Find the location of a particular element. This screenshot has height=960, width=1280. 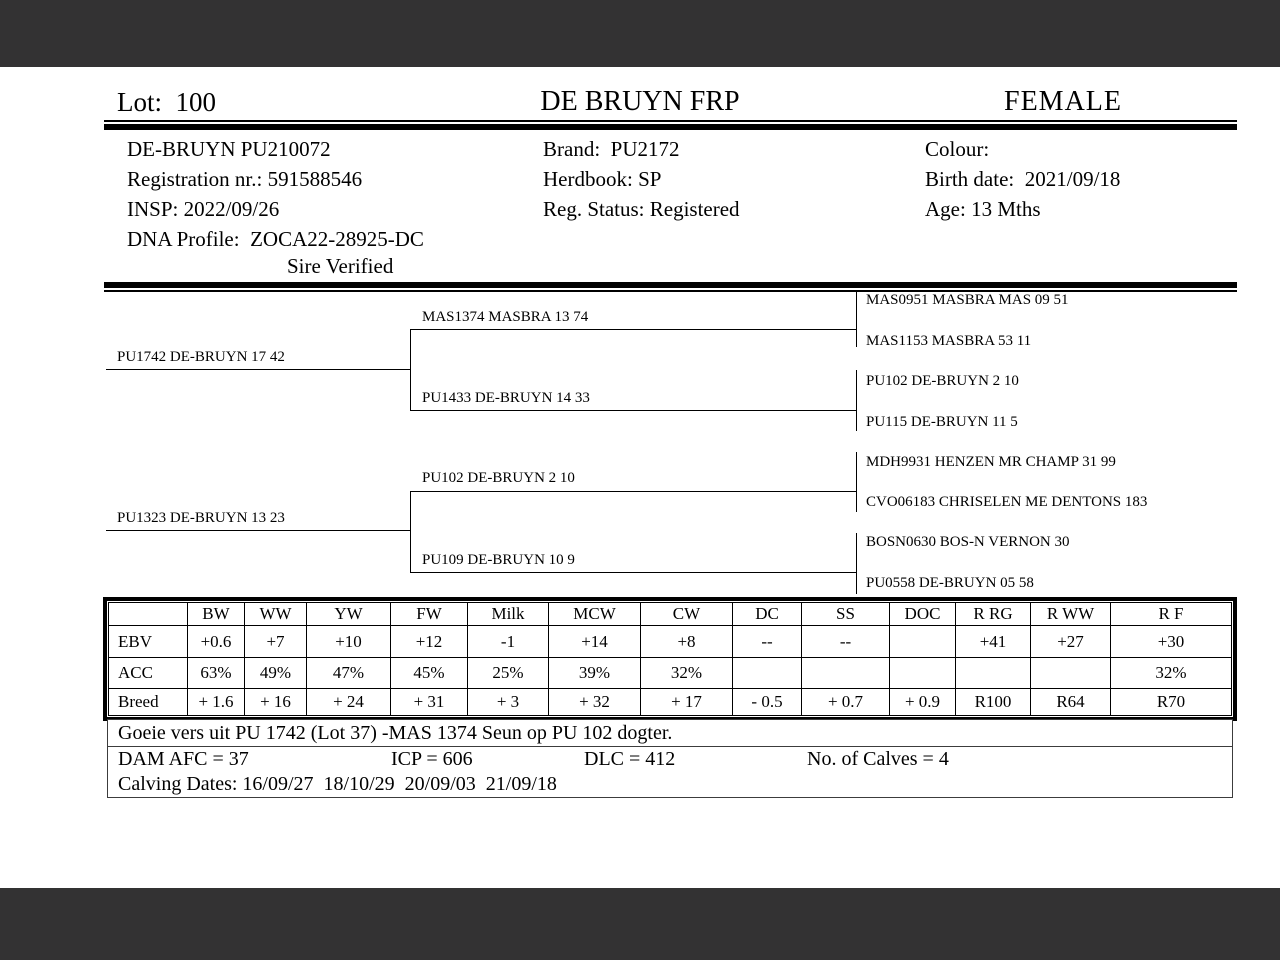

inspection-line: INSP: 2022/09/26 is located at coordinates (203, 209).